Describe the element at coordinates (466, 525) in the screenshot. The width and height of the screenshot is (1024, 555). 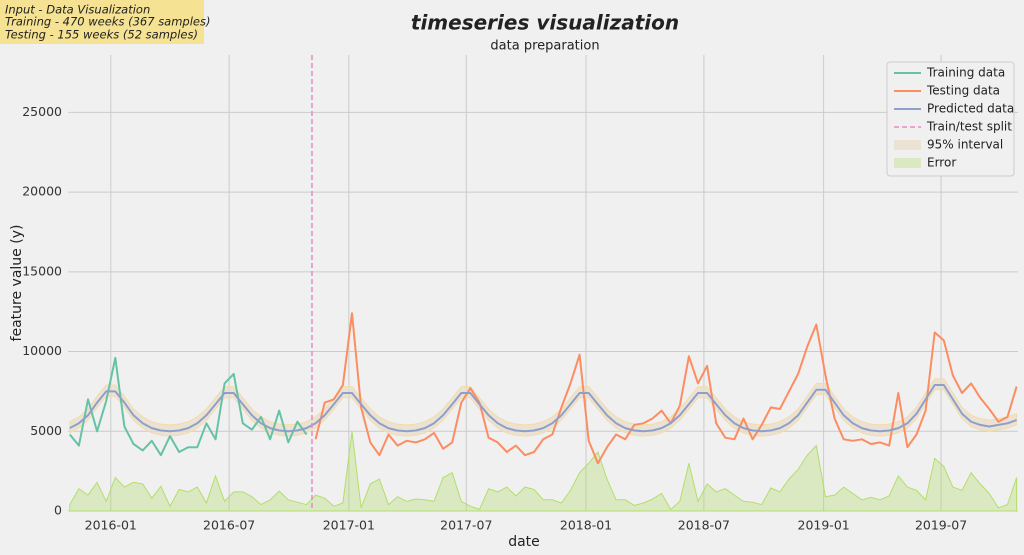
I see `x-tick-label: 2017-07` at that location.